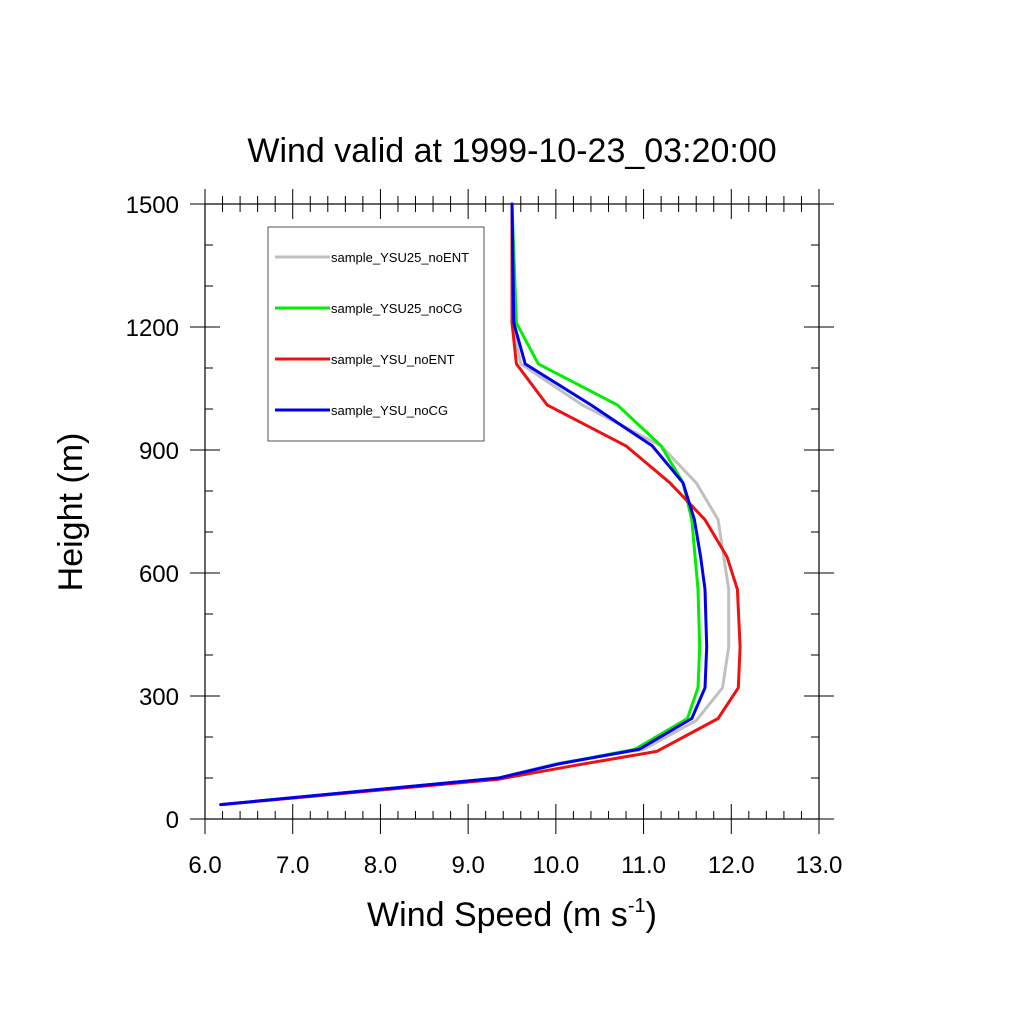 This screenshot has width=1024, height=1024. Describe the element at coordinates (159, 697) in the screenshot. I see `y-tick-label: 300` at that location.